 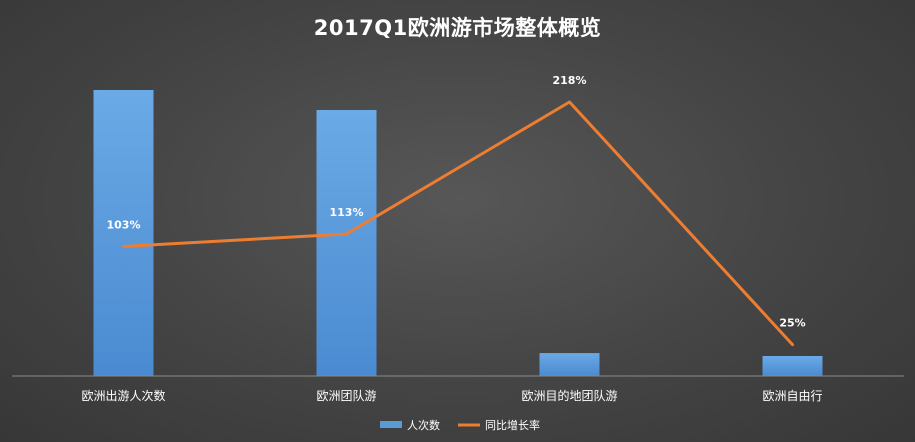 What do you see at coordinates (423, 425) in the screenshot?
I see `legend-label-bar: 人次数` at bounding box center [423, 425].